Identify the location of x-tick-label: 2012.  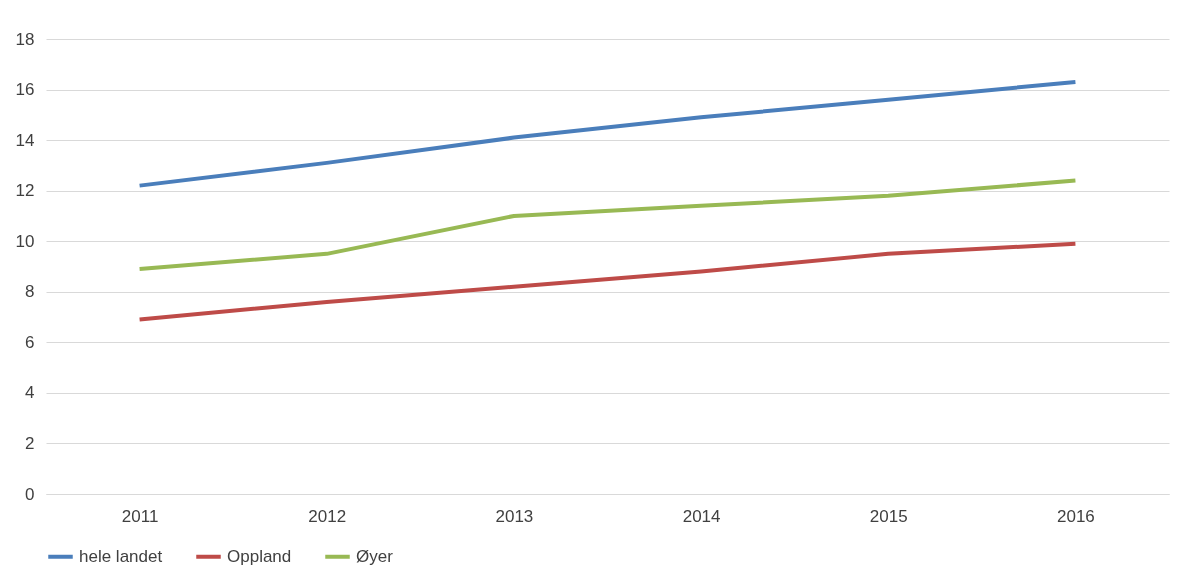
(327, 516).